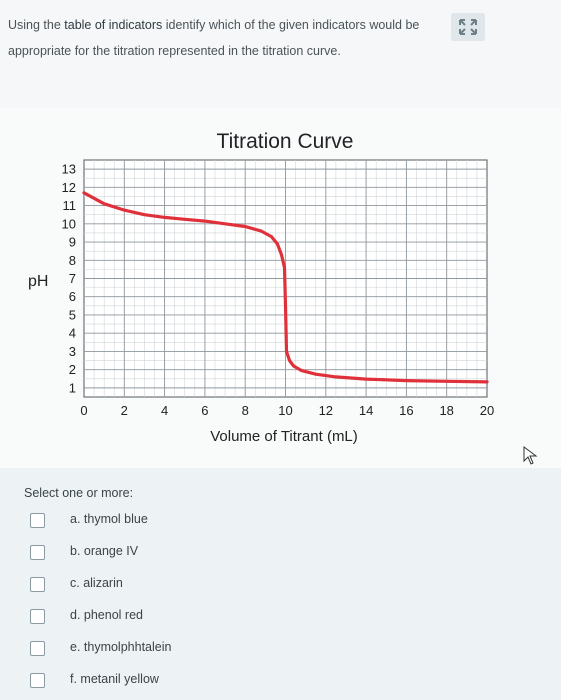 The width and height of the screenshot is (561, 700). I want to click on y-tick-label: 12, so click(69, 187).